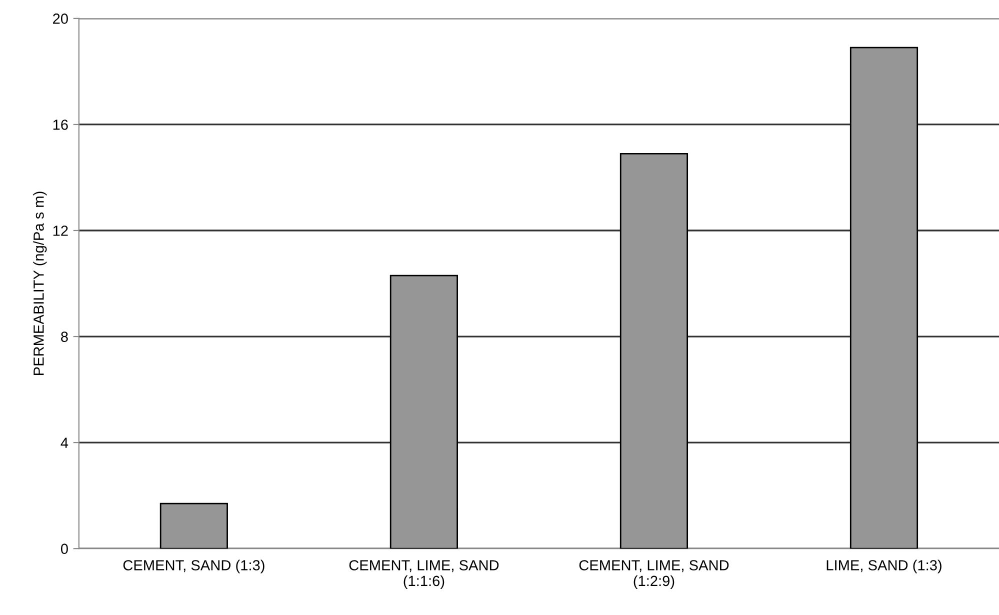 The width and height of the screenshot is (999, 615). Describe the element at coordinates (64, 549) in the screenshot. I see `y-tick-label: 0` at that location.